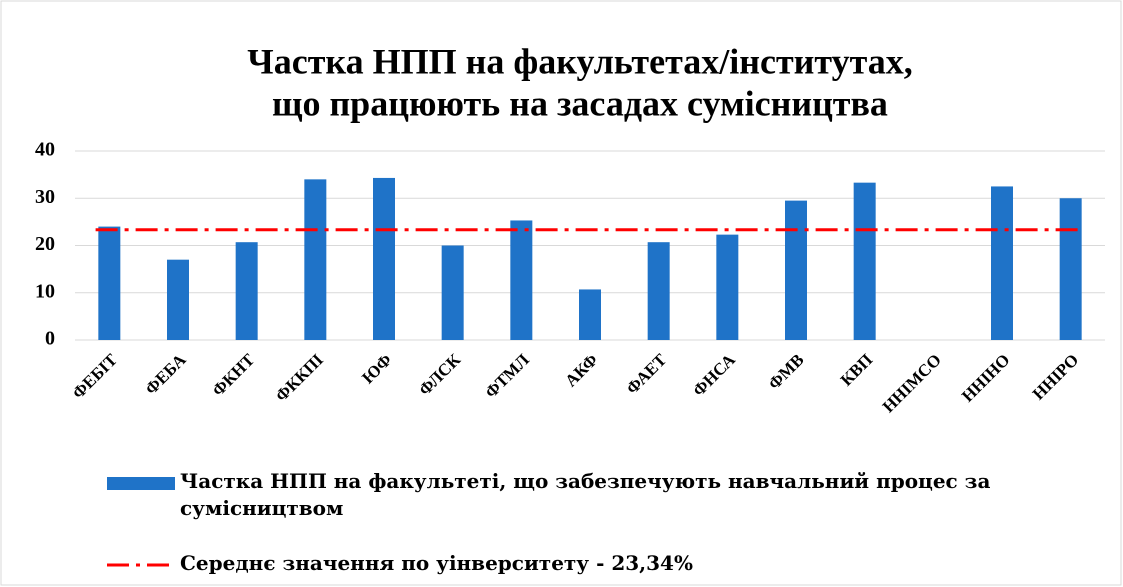 This screenshot has height=587, width=1123. What do you see at coordinates (579, 61) in the screenshot?
I see `chart-title: Частка НПП на факультетах/інститутах,` at bounding box center [579, 61].